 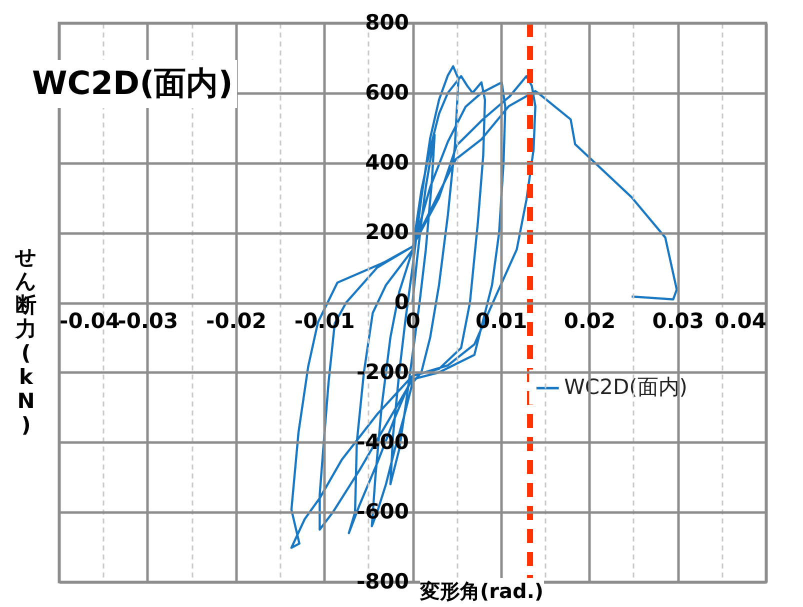 I want to click on x-tick-label: -0.02, so click(x=236, y=321).